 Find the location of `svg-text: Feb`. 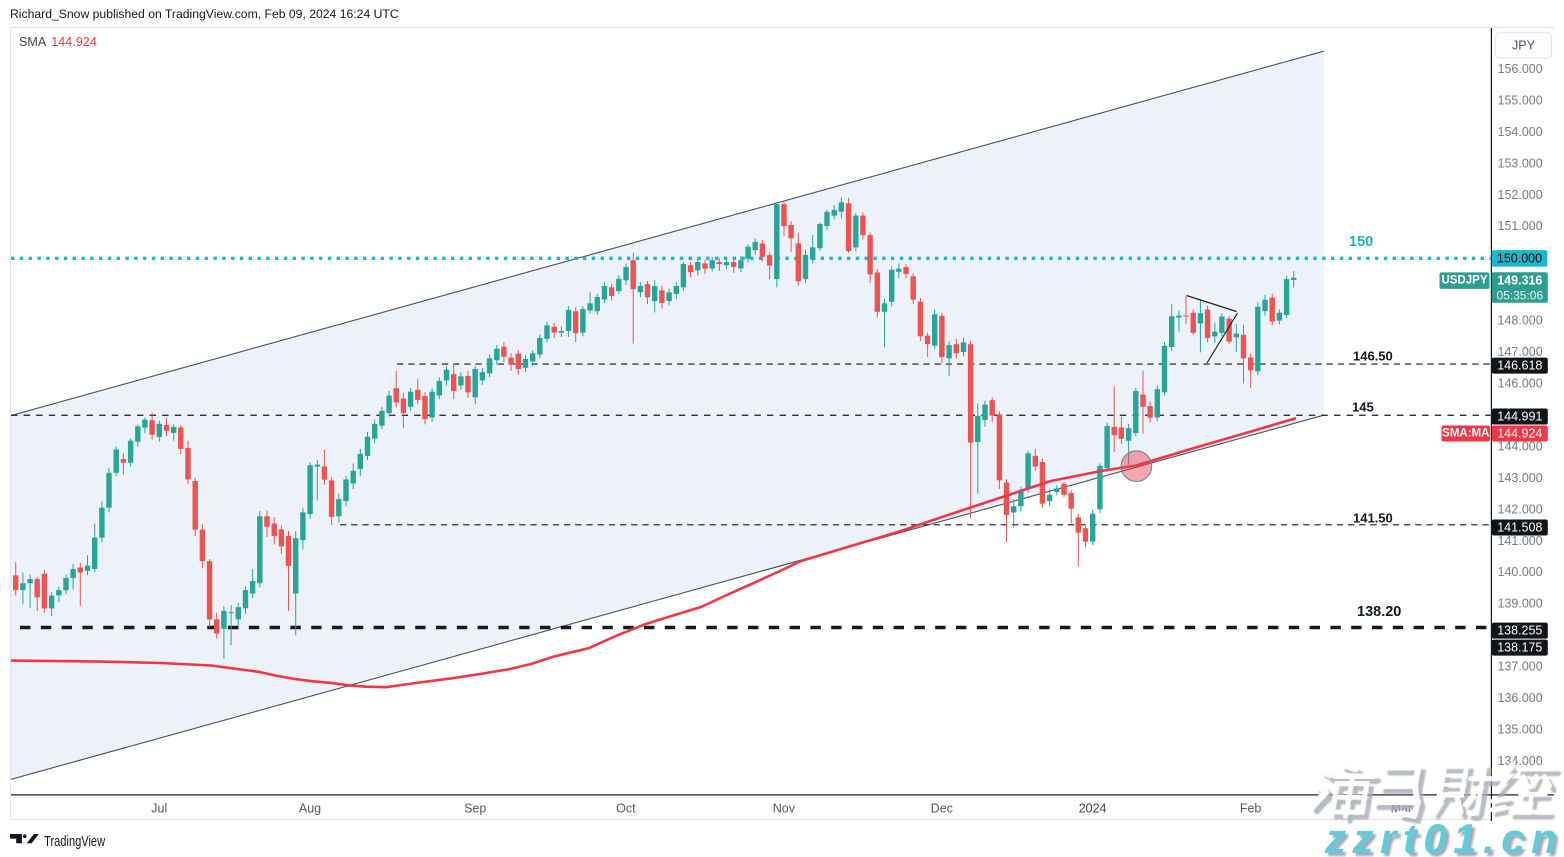

svg-text: Feb is located at coordinates (1251, 809).